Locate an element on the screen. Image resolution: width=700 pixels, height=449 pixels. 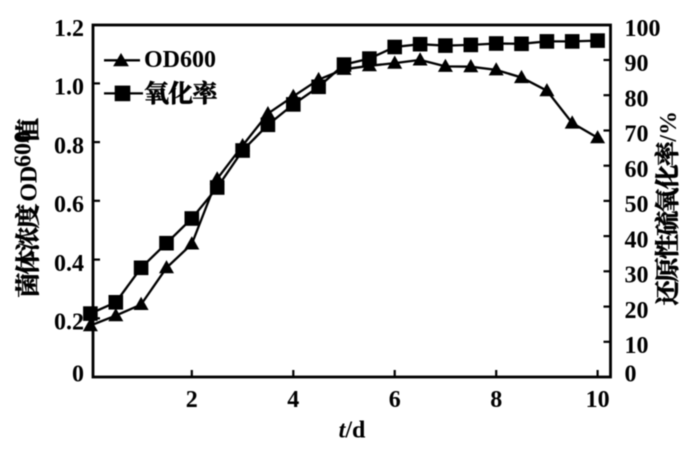
svg-text: 70 is located at coordinates (637, 135).